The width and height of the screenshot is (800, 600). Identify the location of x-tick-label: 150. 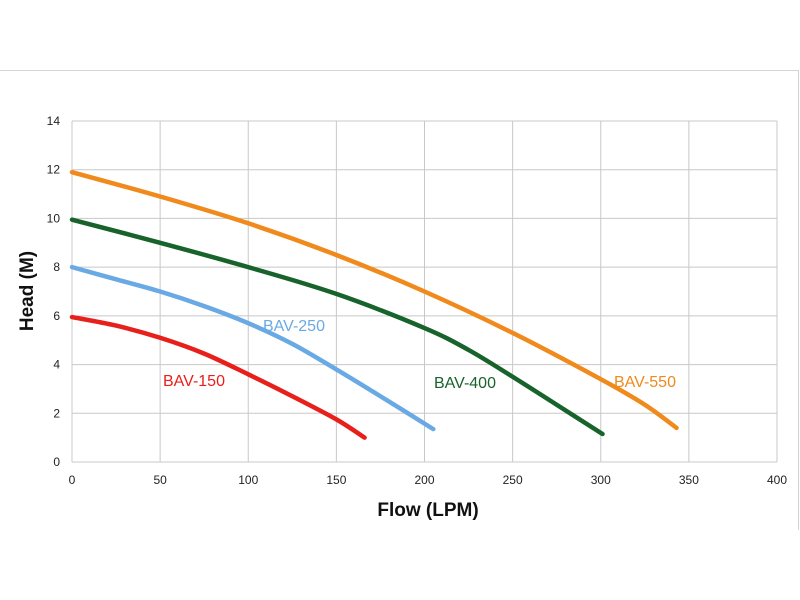
(336, 480).